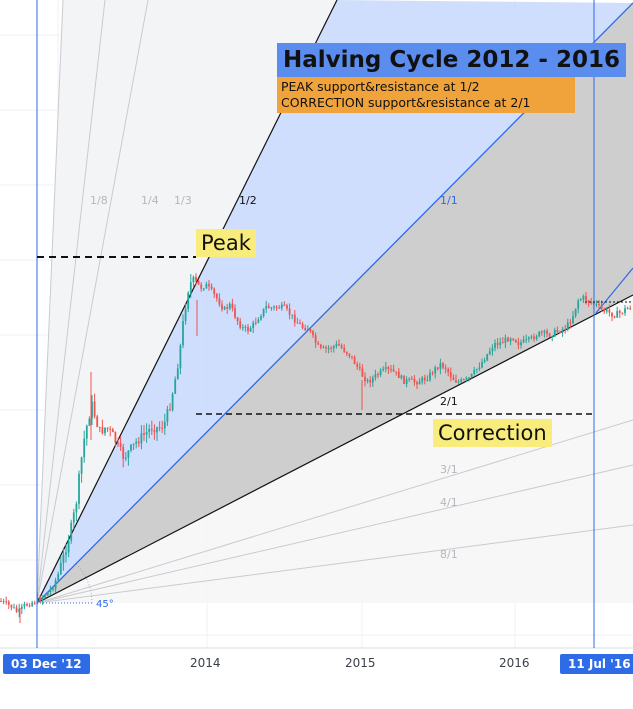  Describe the element at coordinates (449, 502) in the screenshot. I see `fan-label-7: 4/1` at that location.